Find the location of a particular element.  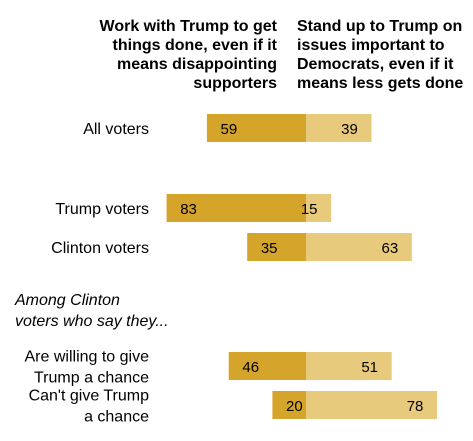

value-label-stand-up-to-trump: 39 is located at coordinates (349, 129).